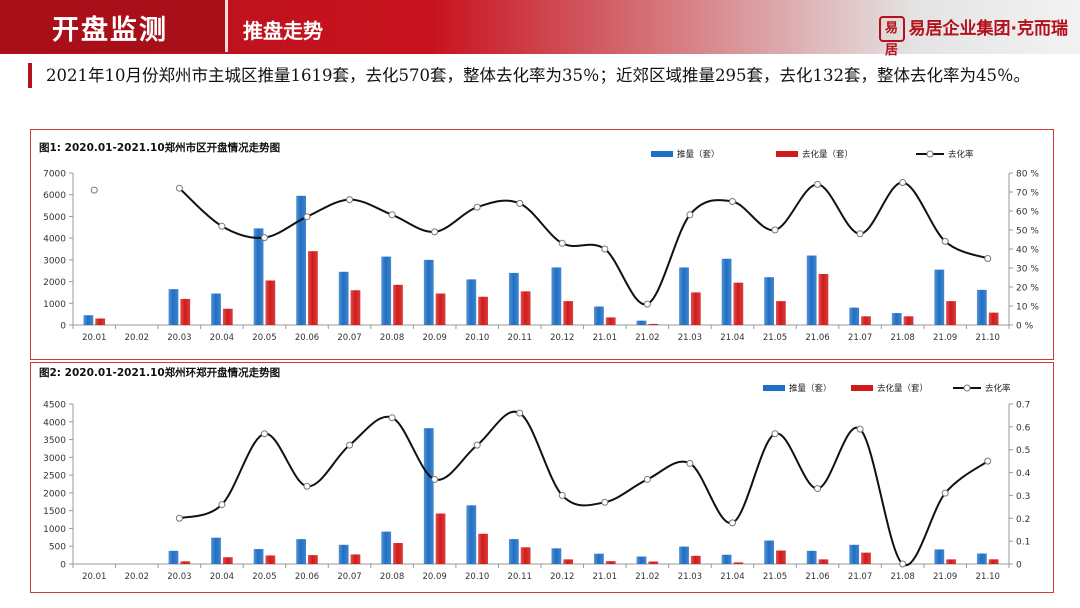 The width and height of the screenshot is (1080, 608). What do you see at coordinates (1023, 543) in the screenshot?
I see `y-tick-label-right: 0.1` at bounding box center [1023, 543].